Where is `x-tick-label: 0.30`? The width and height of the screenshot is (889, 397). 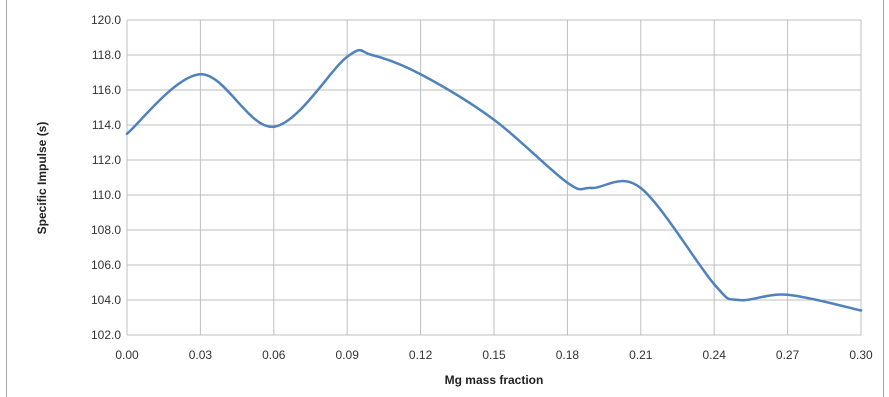
x-tick-label: 0.30 is located at coordinates (861, 355).